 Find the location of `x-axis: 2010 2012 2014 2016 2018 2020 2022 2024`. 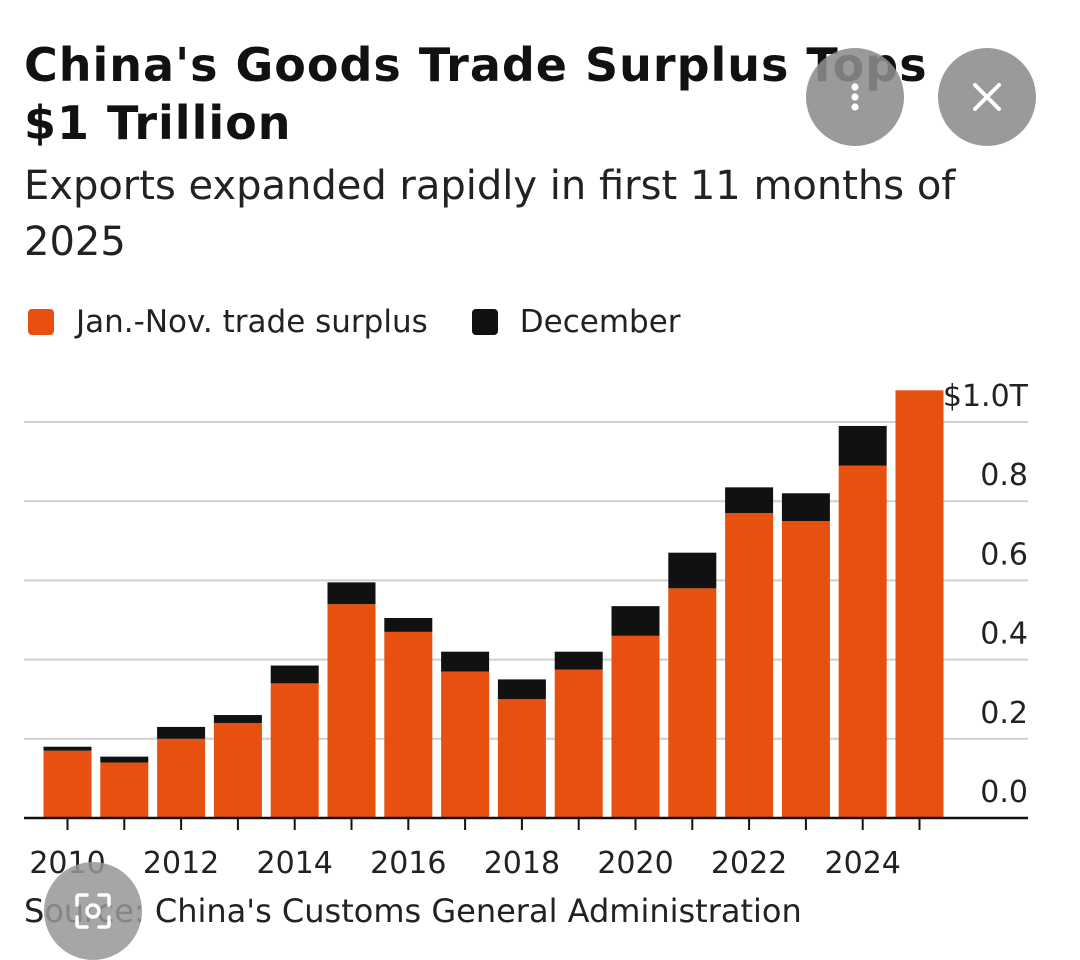

x-axis: 2010 2012 2014 2016 2018 2020 2022 2024 is located at coordinates (526, 848).